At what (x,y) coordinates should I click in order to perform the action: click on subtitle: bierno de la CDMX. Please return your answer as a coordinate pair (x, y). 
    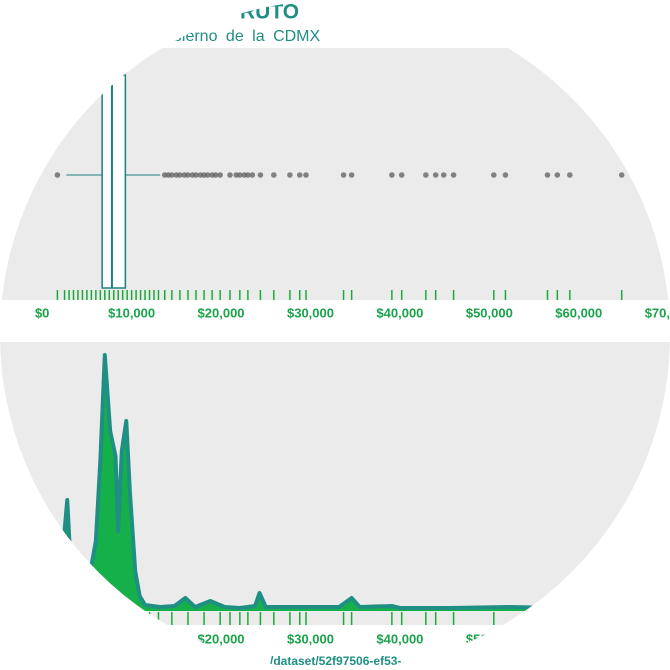
    Looking at the image, I should click on (247, 36).